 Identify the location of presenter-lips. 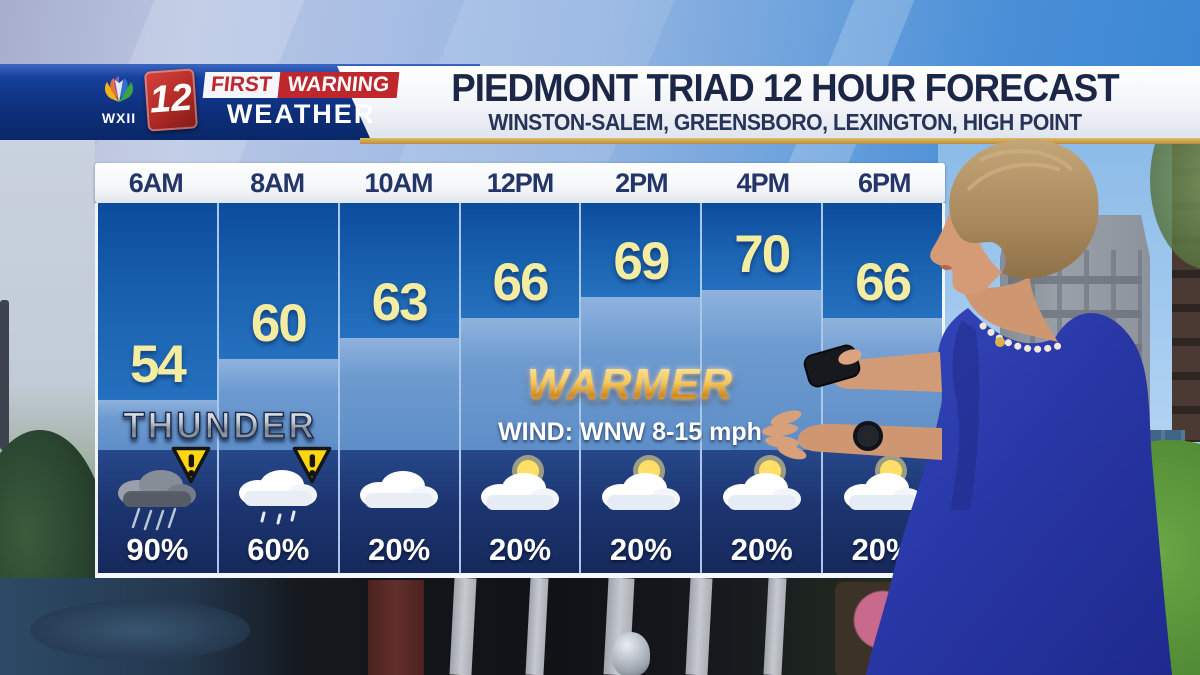
(946, 267).